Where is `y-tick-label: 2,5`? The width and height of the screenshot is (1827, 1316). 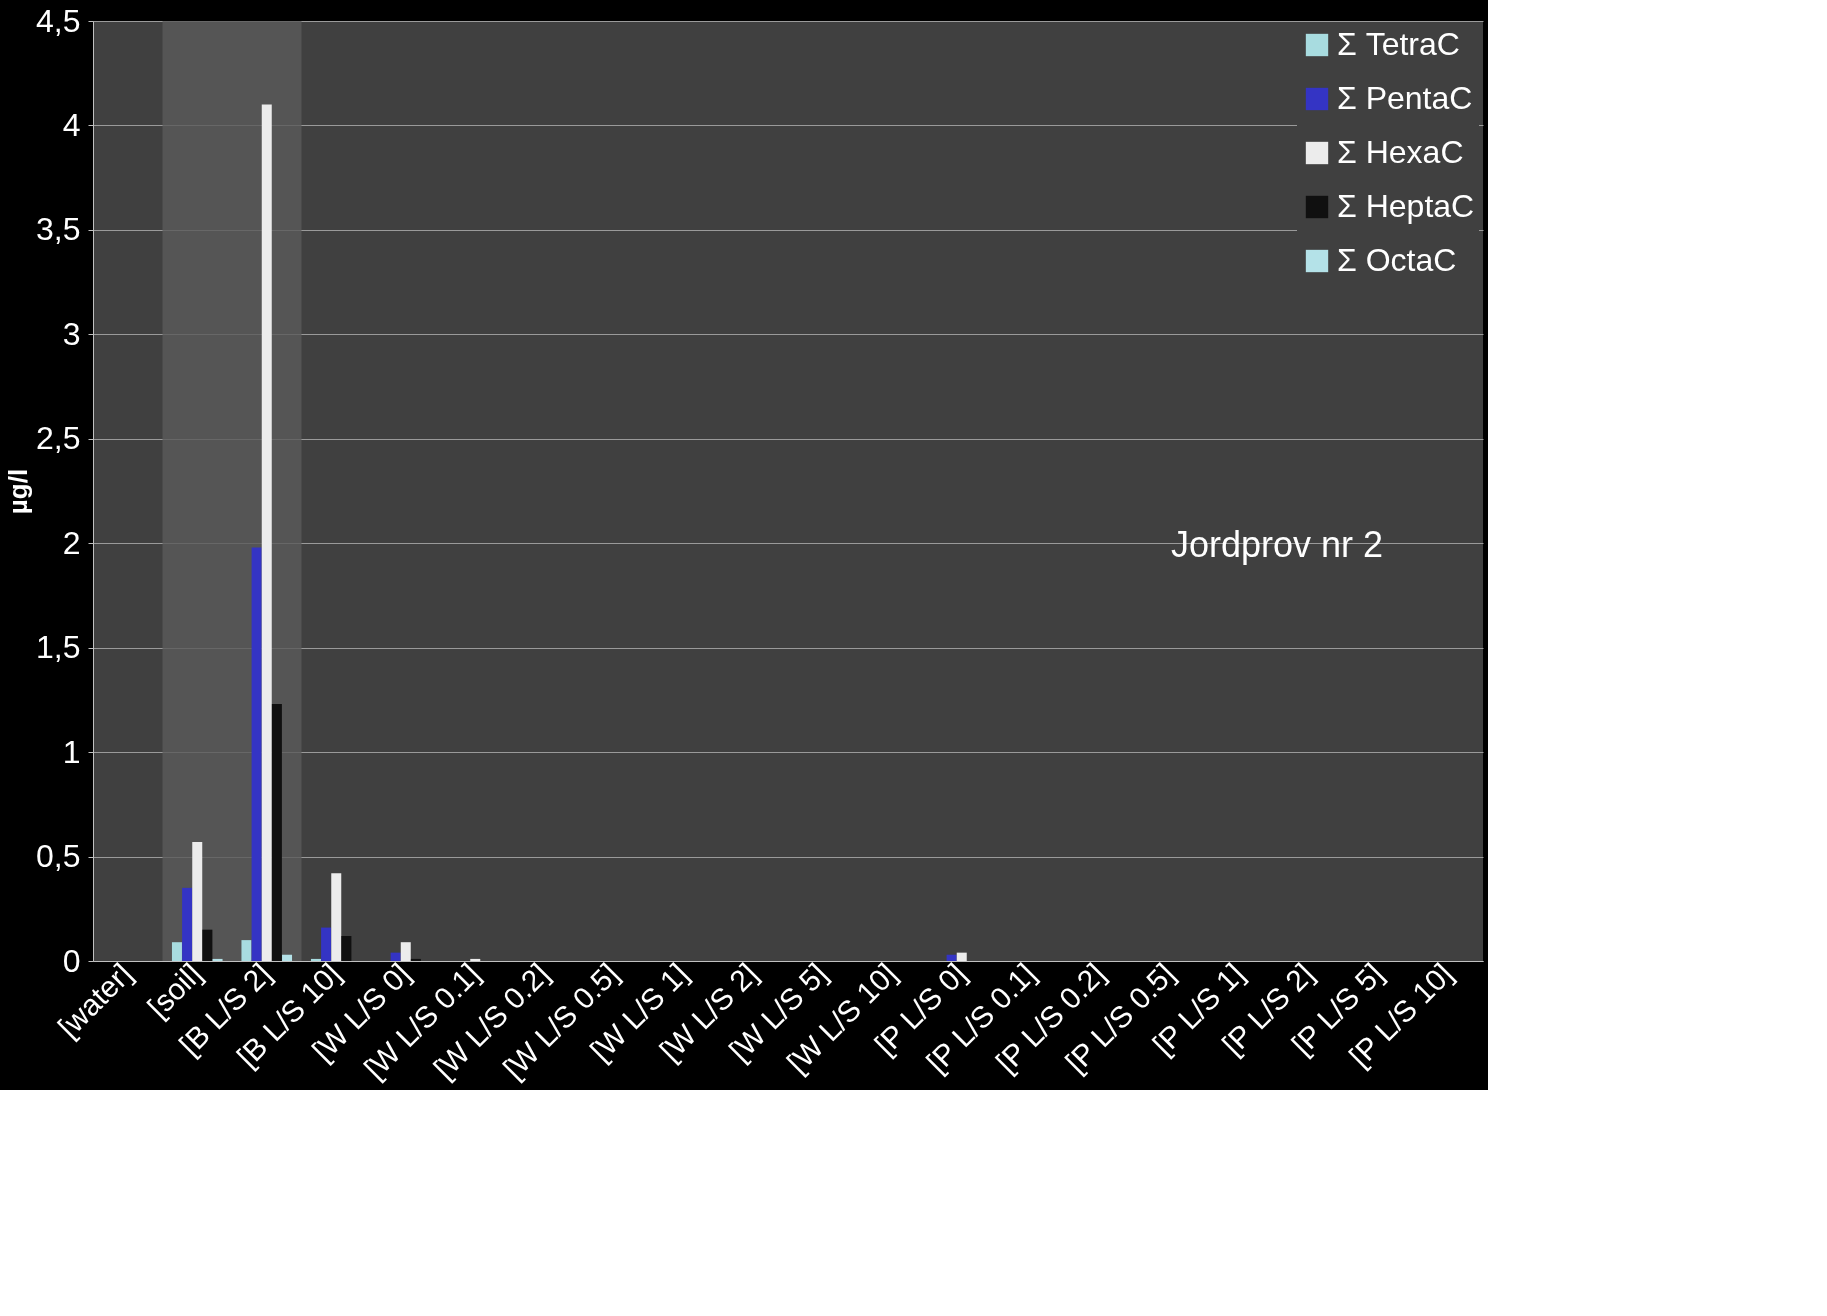 y-tick-label: 2,5 is located at coordinates (58, 438).